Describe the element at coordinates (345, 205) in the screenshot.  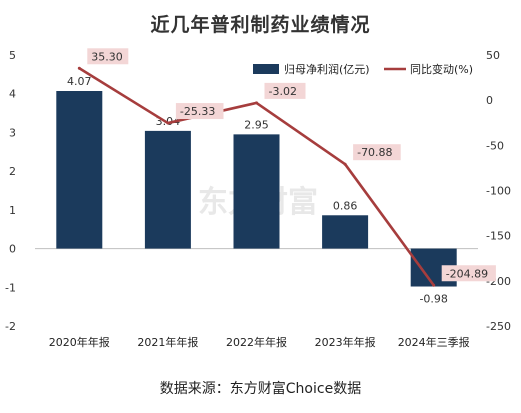
I see `bar-value-label: 0.86` at that location.